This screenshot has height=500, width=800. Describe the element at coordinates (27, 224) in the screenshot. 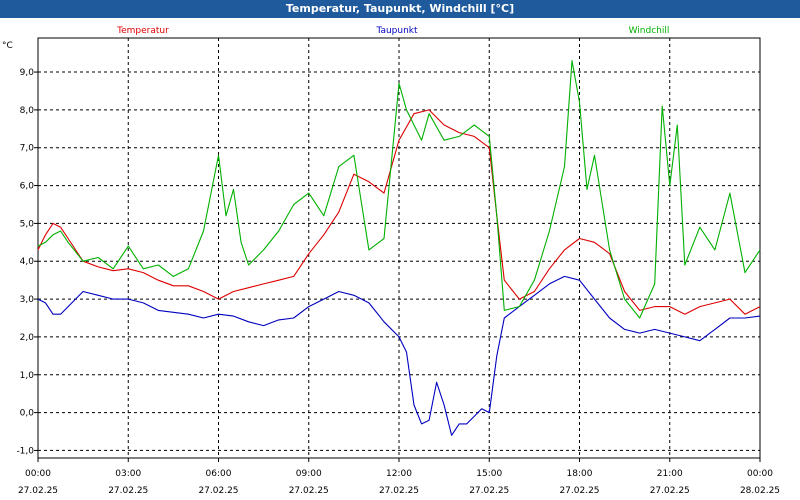

I see `y-tick-label: 5,0` at that location.